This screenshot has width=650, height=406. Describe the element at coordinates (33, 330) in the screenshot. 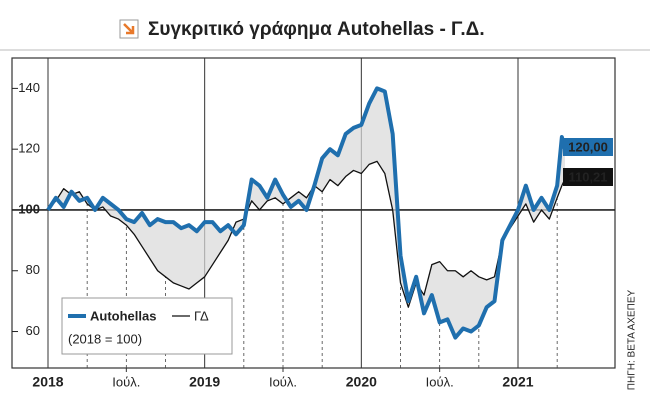

I see `y-tick-label: 60` at that location.